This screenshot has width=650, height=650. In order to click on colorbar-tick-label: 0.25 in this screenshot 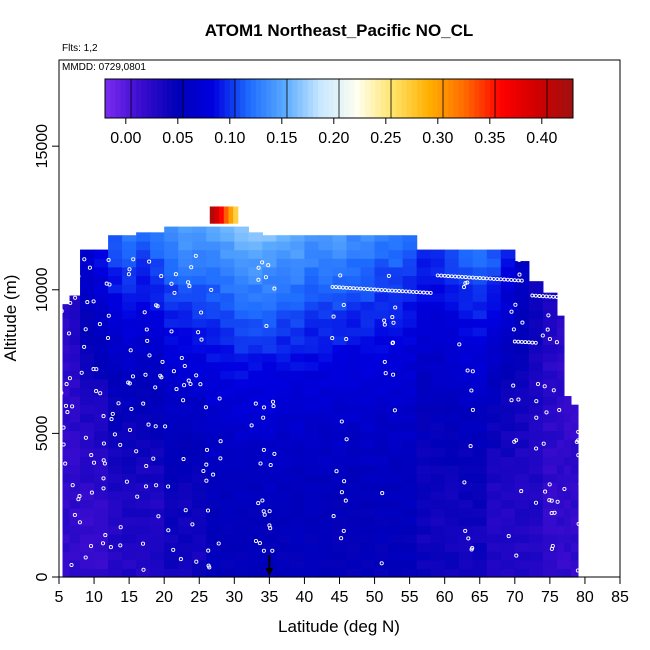, I will do `click(385, 138)`.